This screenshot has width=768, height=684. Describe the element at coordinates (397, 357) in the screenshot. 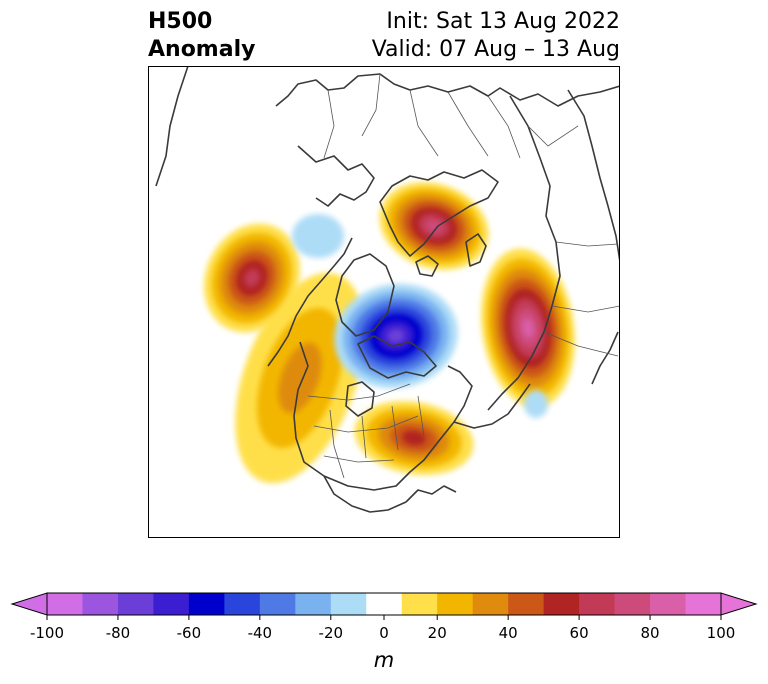

I see `coastline-canadian-archipelago` at that location.